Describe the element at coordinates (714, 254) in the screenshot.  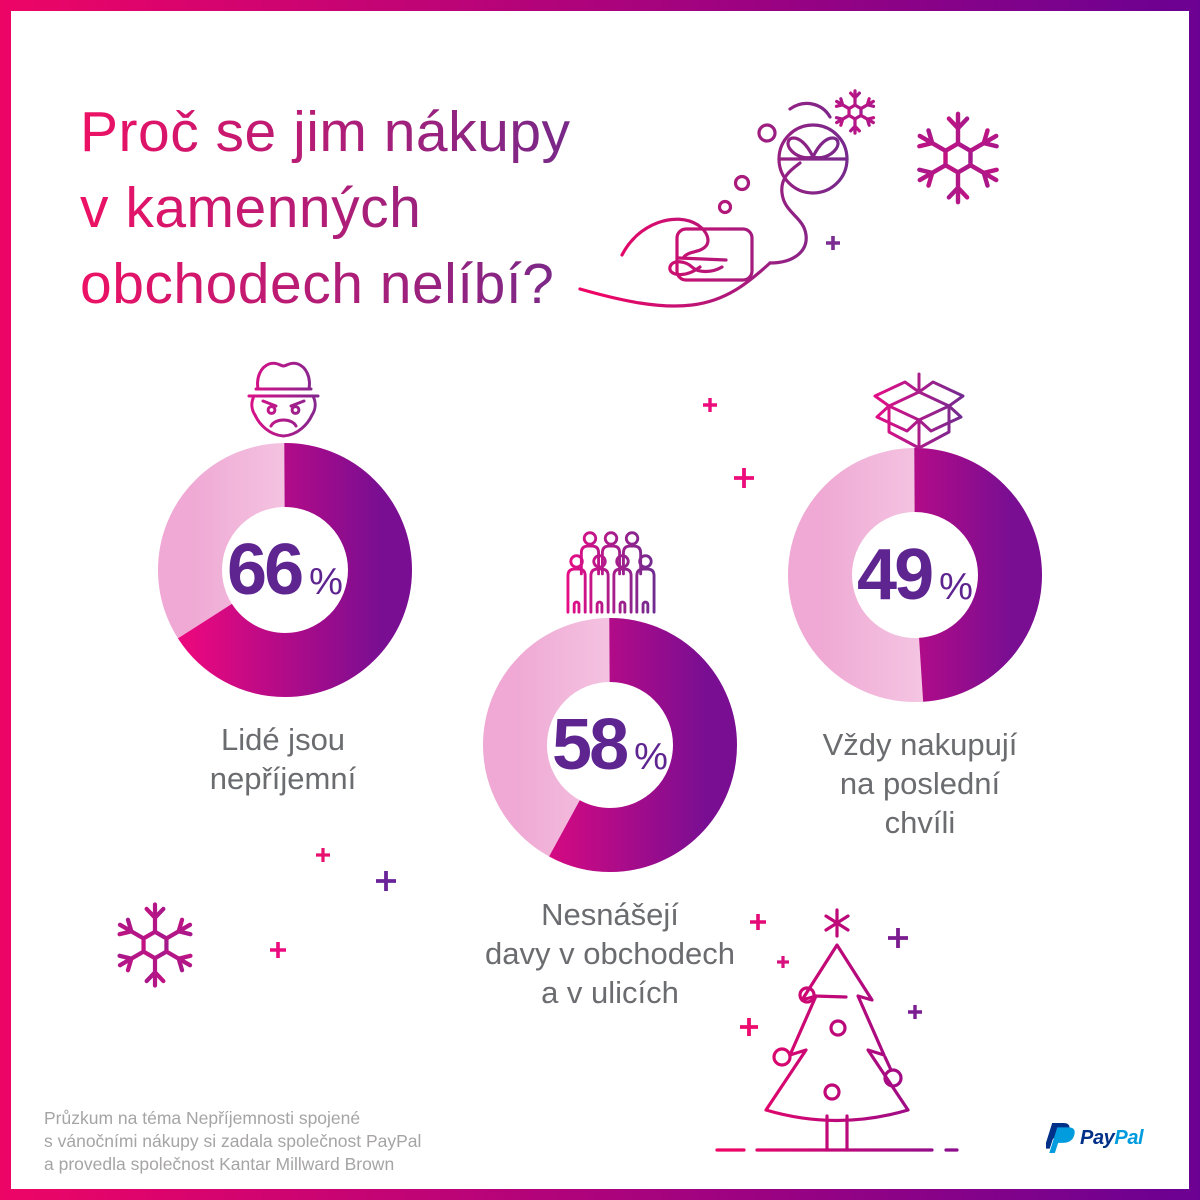
I see `gift-card` at that location.